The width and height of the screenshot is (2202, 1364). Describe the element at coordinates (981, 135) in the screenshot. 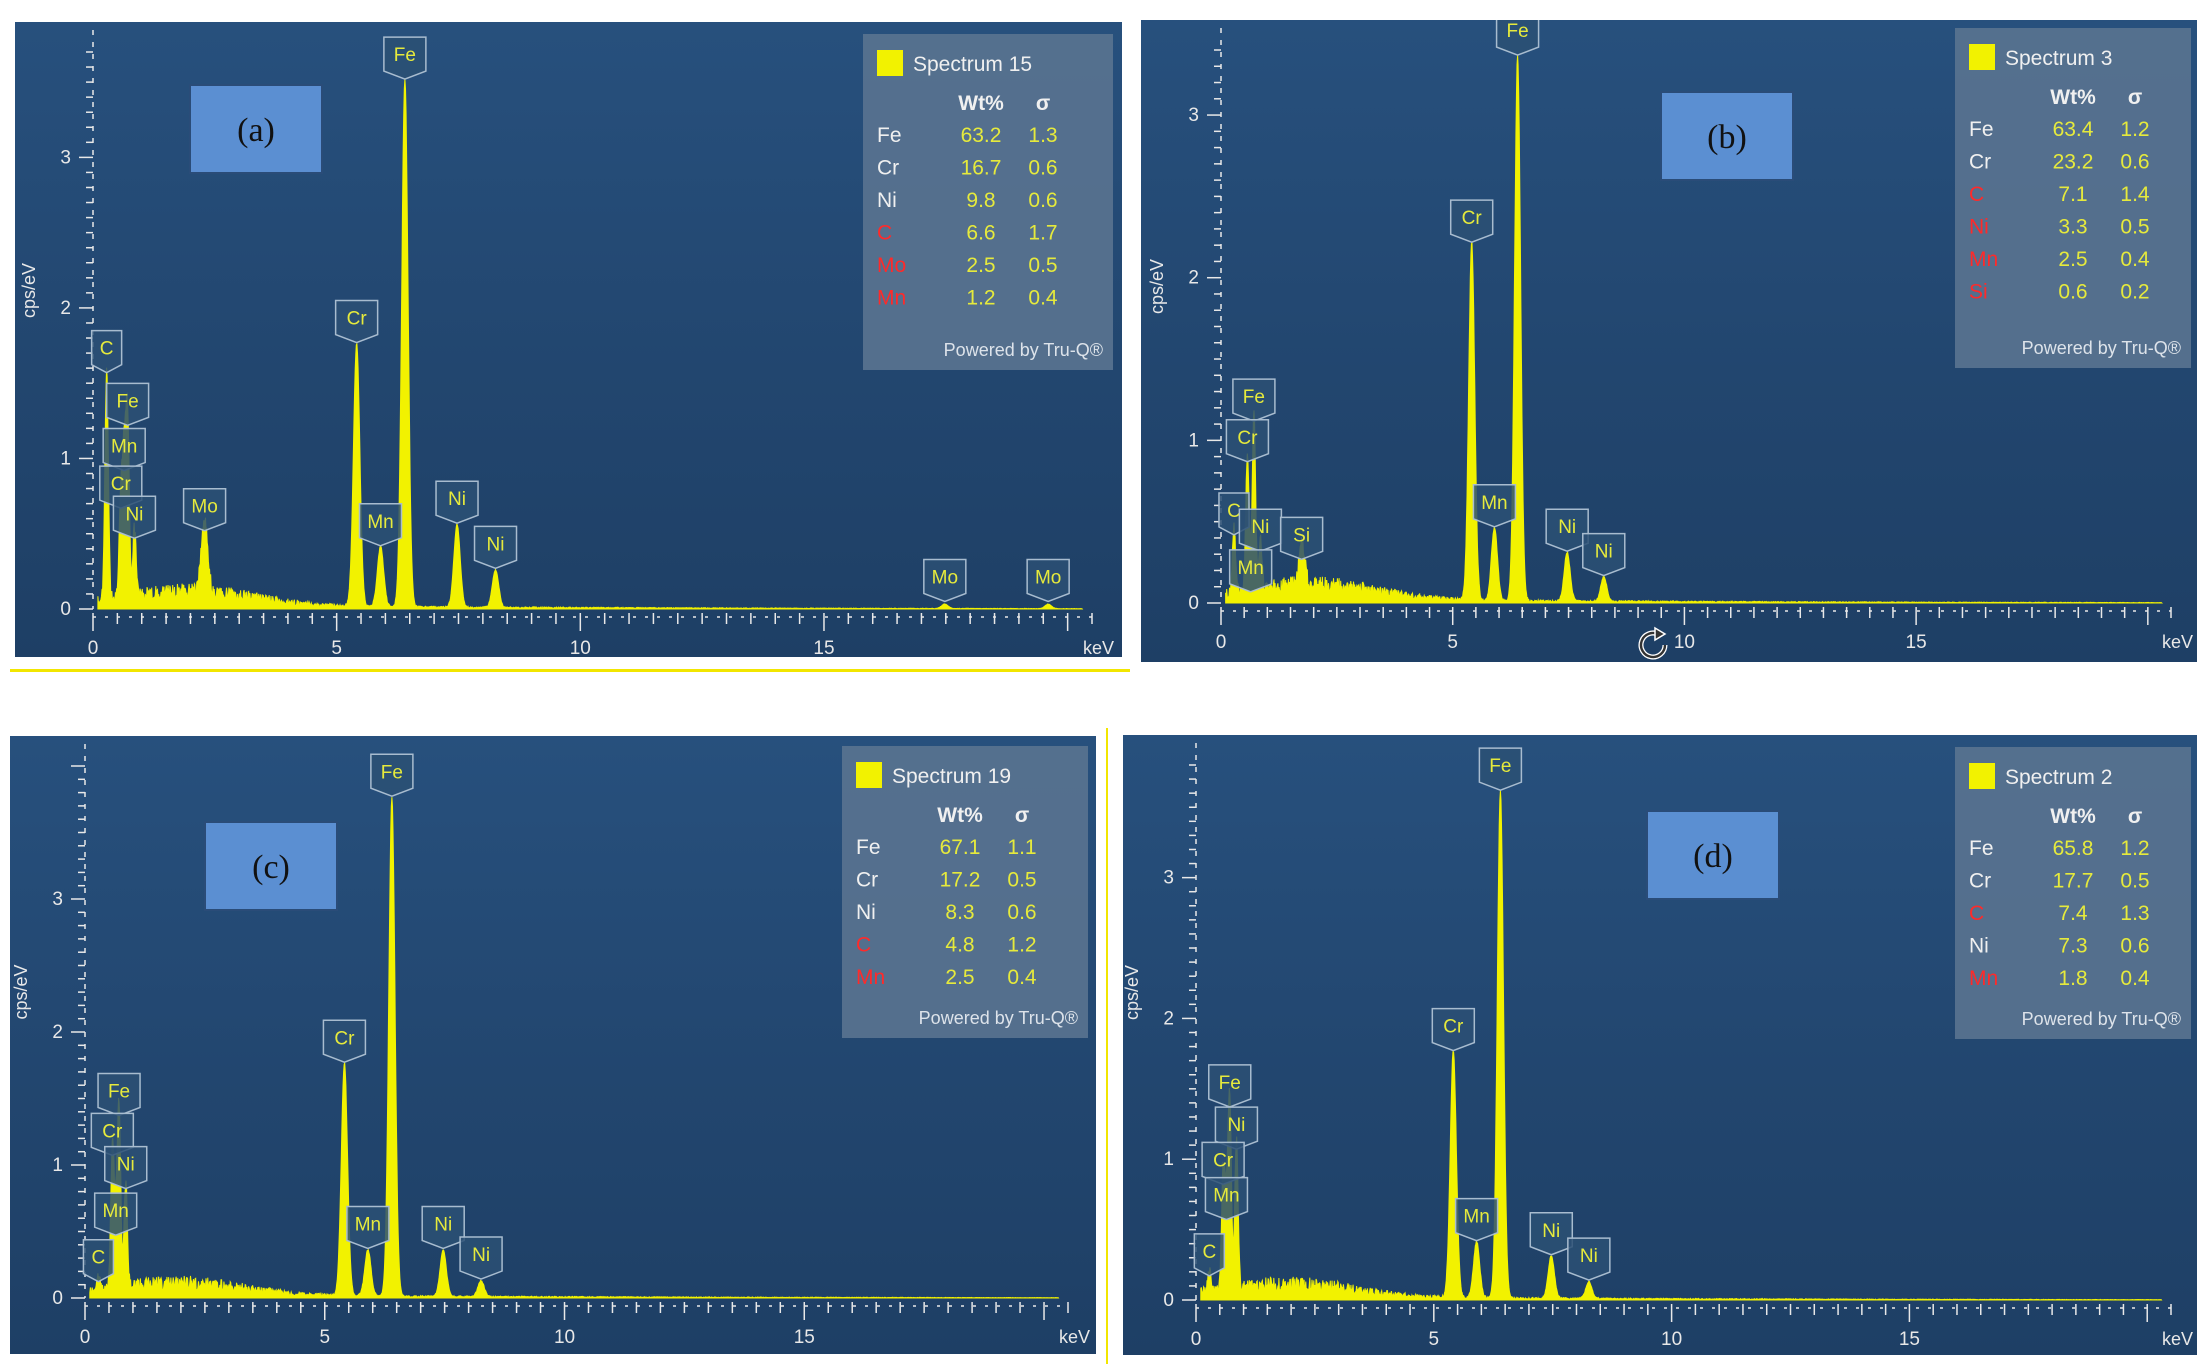

I see `element-wt-value: 63.2` at that location.